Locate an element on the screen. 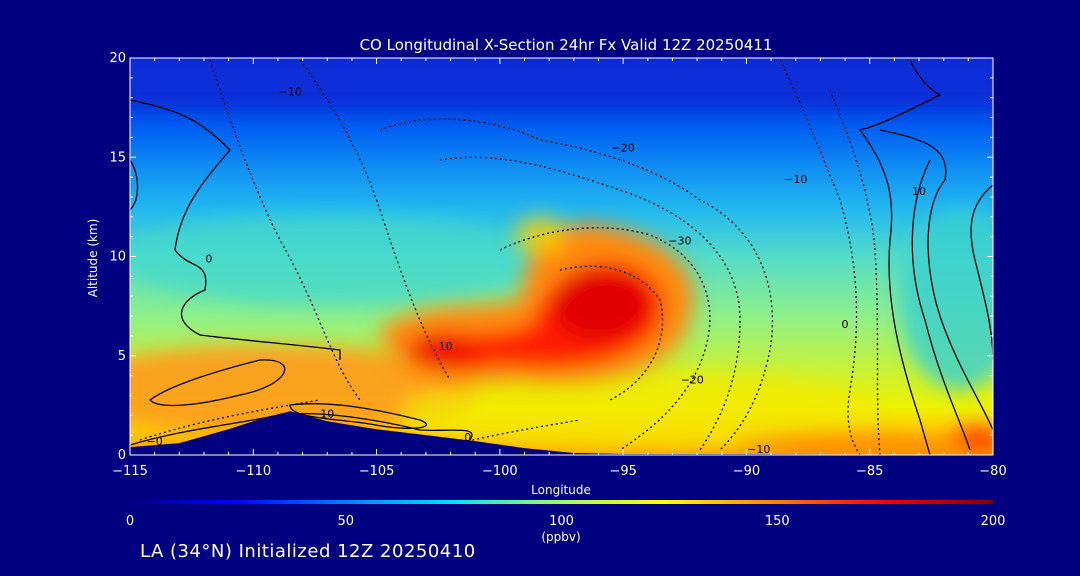 Image resolution: width=1080 pixels, height=576 pixels. plume-max is located at coordinates (600, 305).